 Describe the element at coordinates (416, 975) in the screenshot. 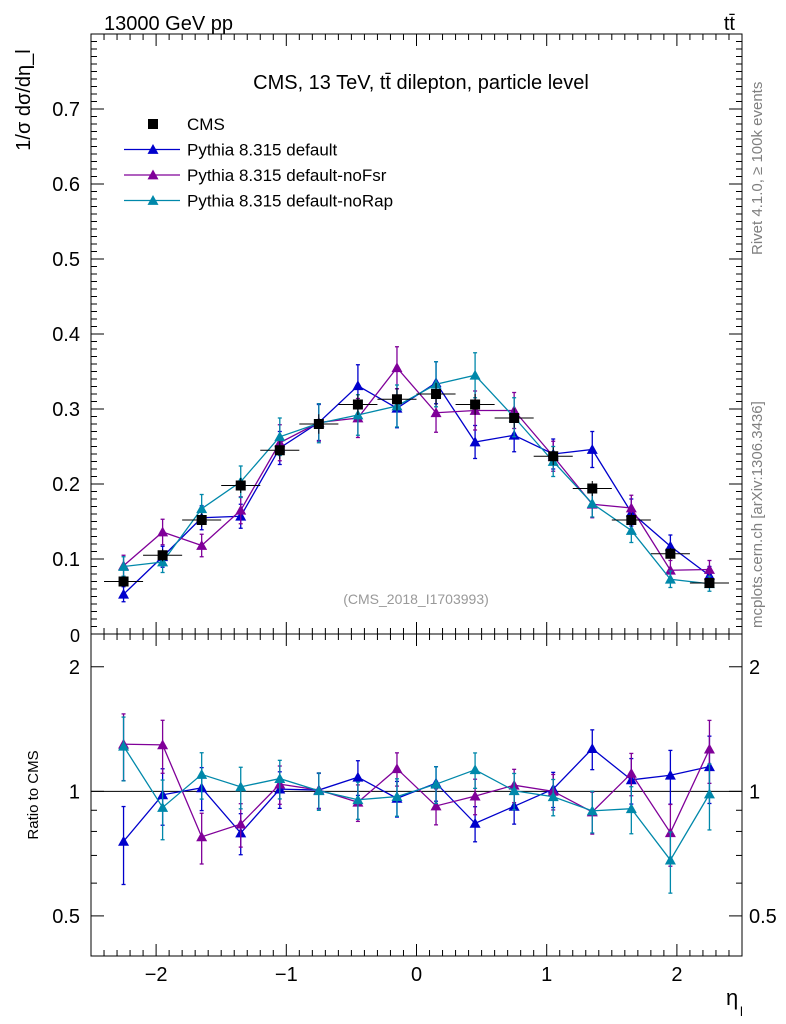

I see `x-tick-label: 0` at that location.